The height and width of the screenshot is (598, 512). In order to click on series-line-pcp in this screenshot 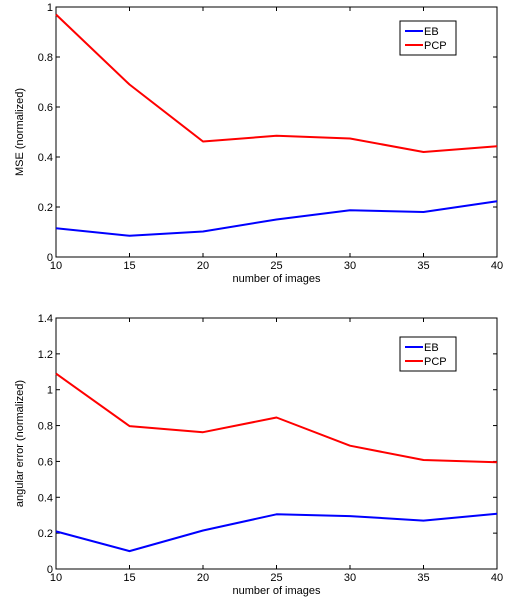, I will do `click(276, 418)`.